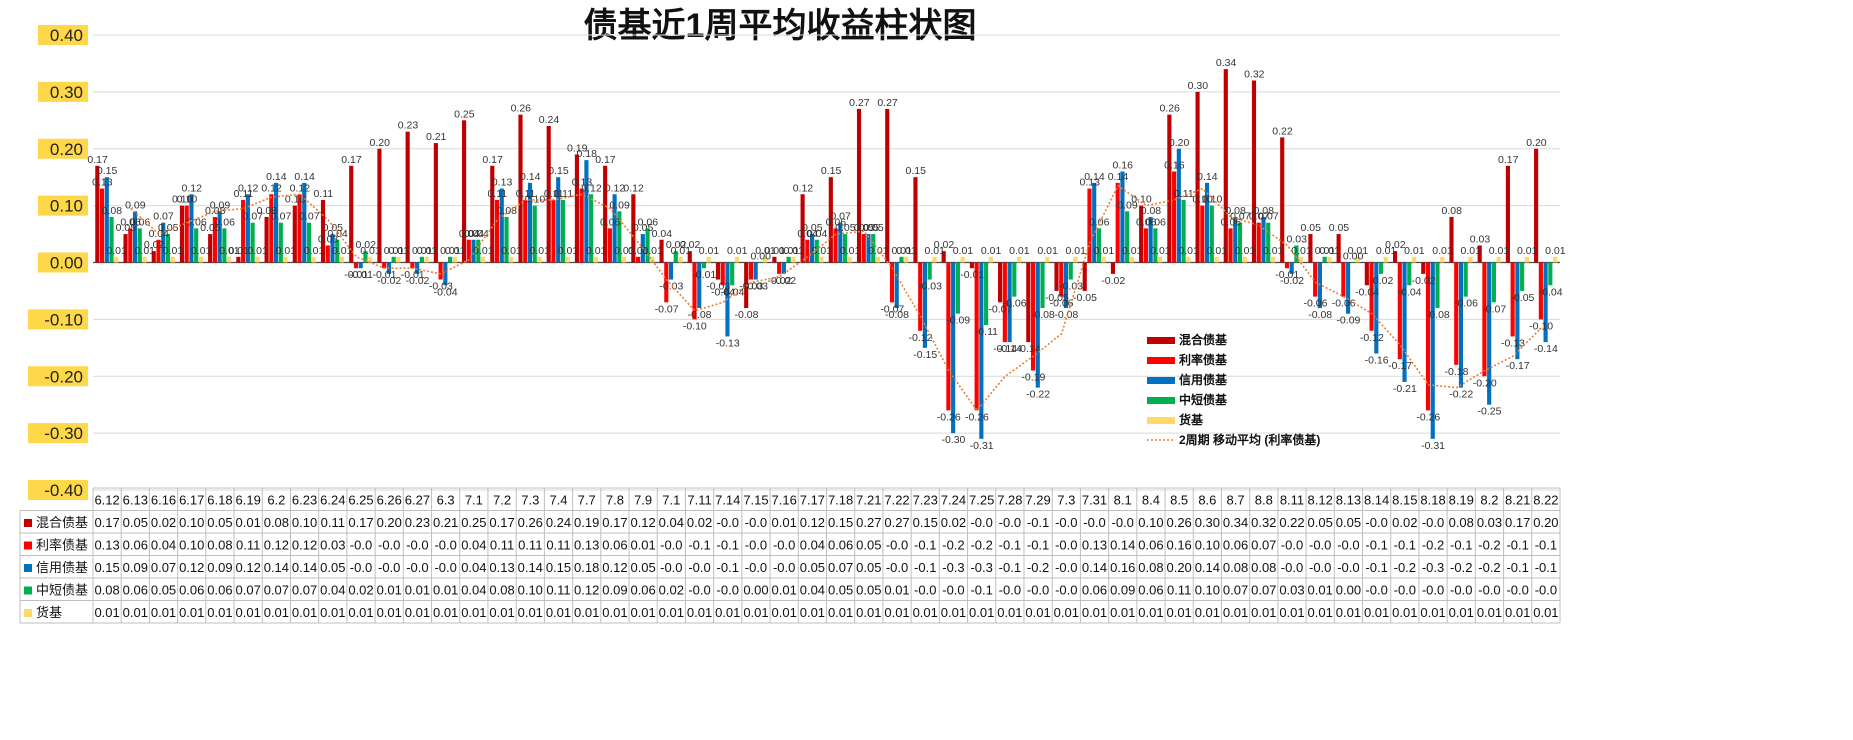 The height and width of the screenshot is (740, 1853). What do you see at coordinates (1348, 522) in the screenshot?
I see `table-cell: 0.05` at bounding box center [1348, 522].